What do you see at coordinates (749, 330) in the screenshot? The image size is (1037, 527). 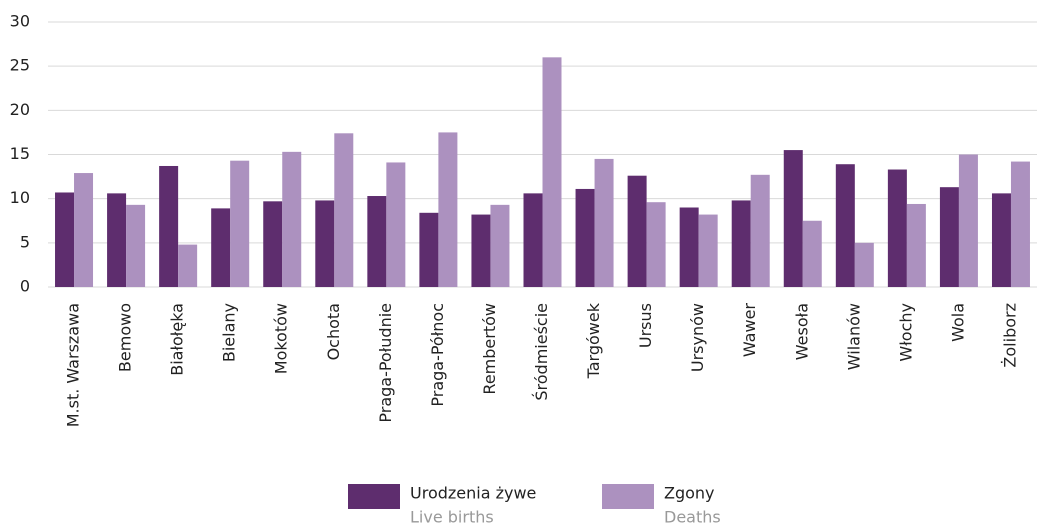 I see `x-tick-label: Wawer` at bounding box center [749, 330].